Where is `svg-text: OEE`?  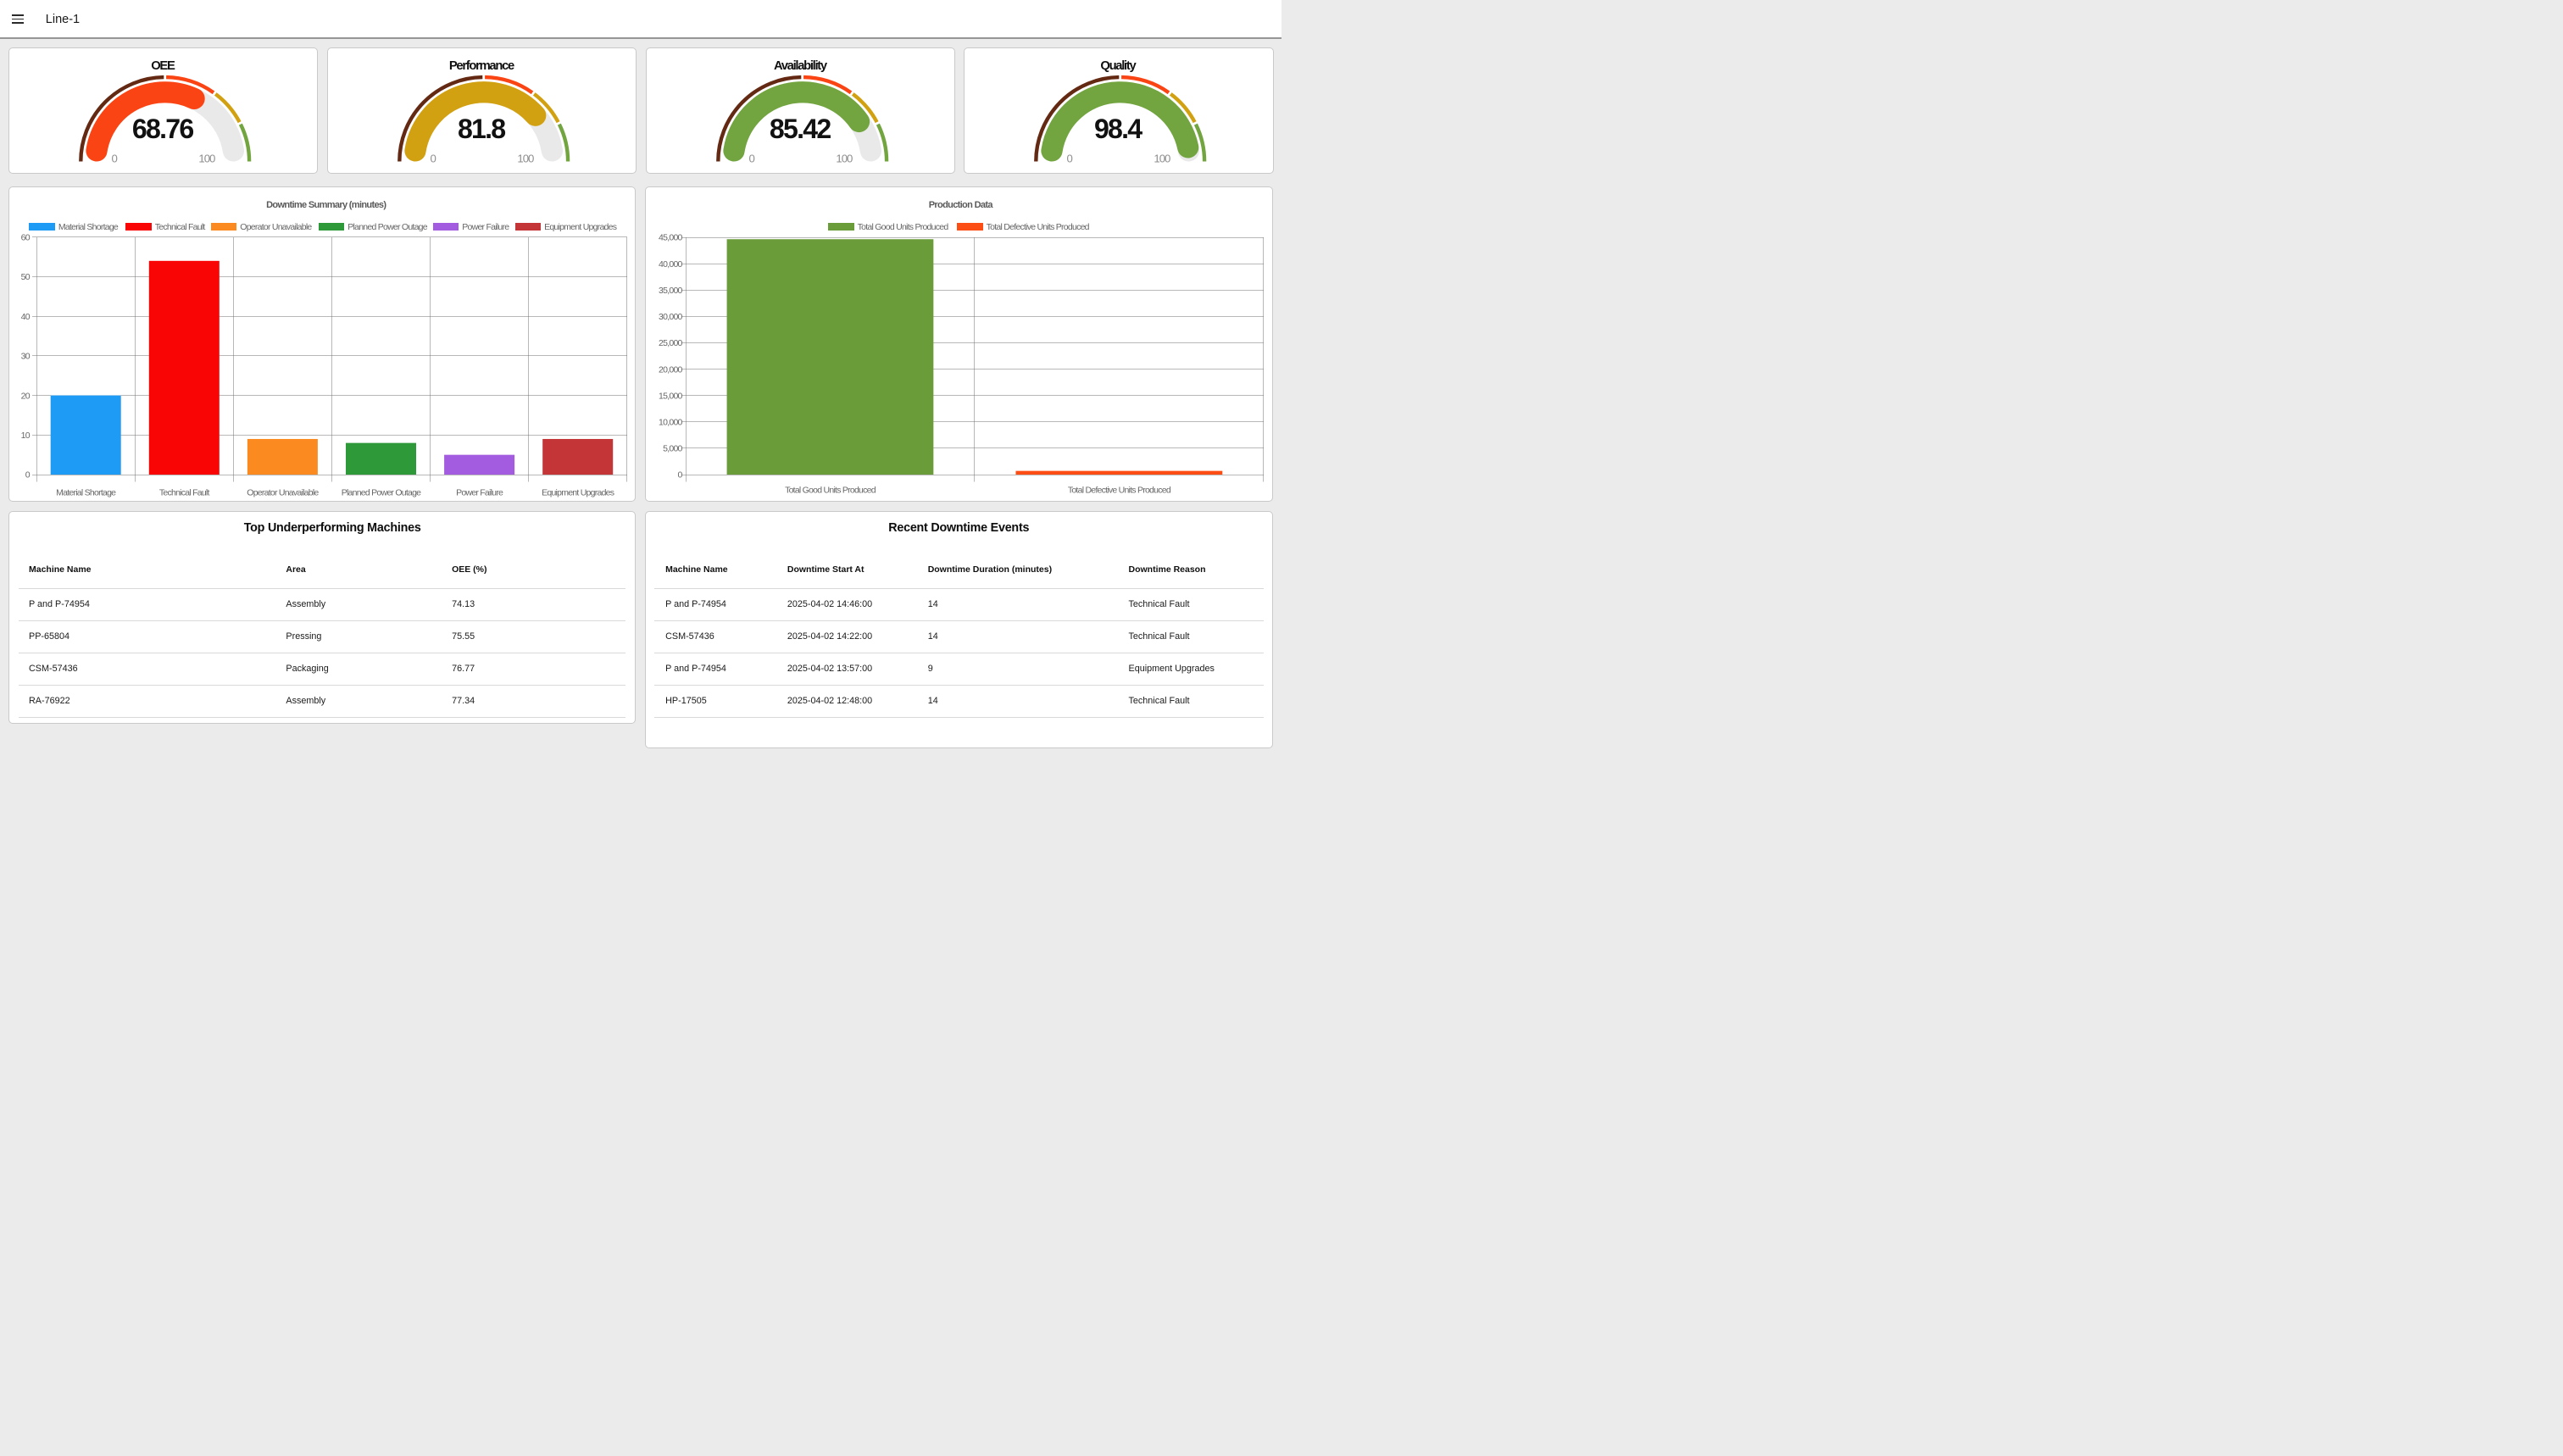 svg-text: OEE is located at coordinates (163, 66).